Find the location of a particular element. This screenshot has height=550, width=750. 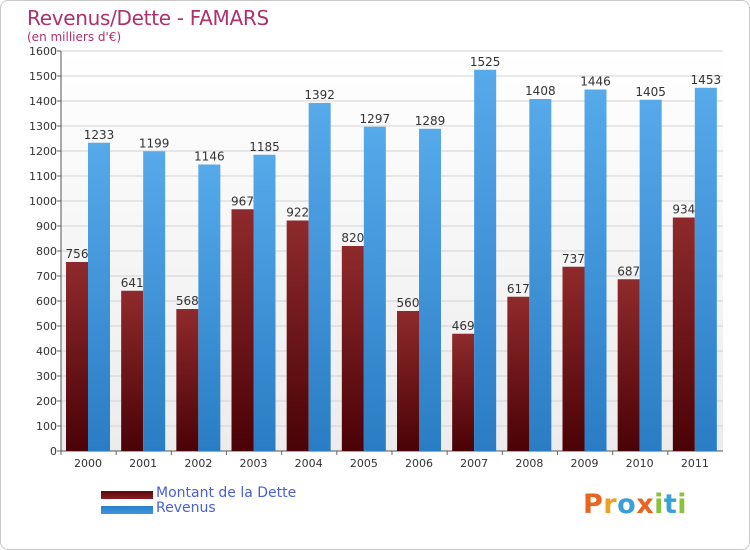

x-tick-label: 2007 is located at coordinates (474, 463).